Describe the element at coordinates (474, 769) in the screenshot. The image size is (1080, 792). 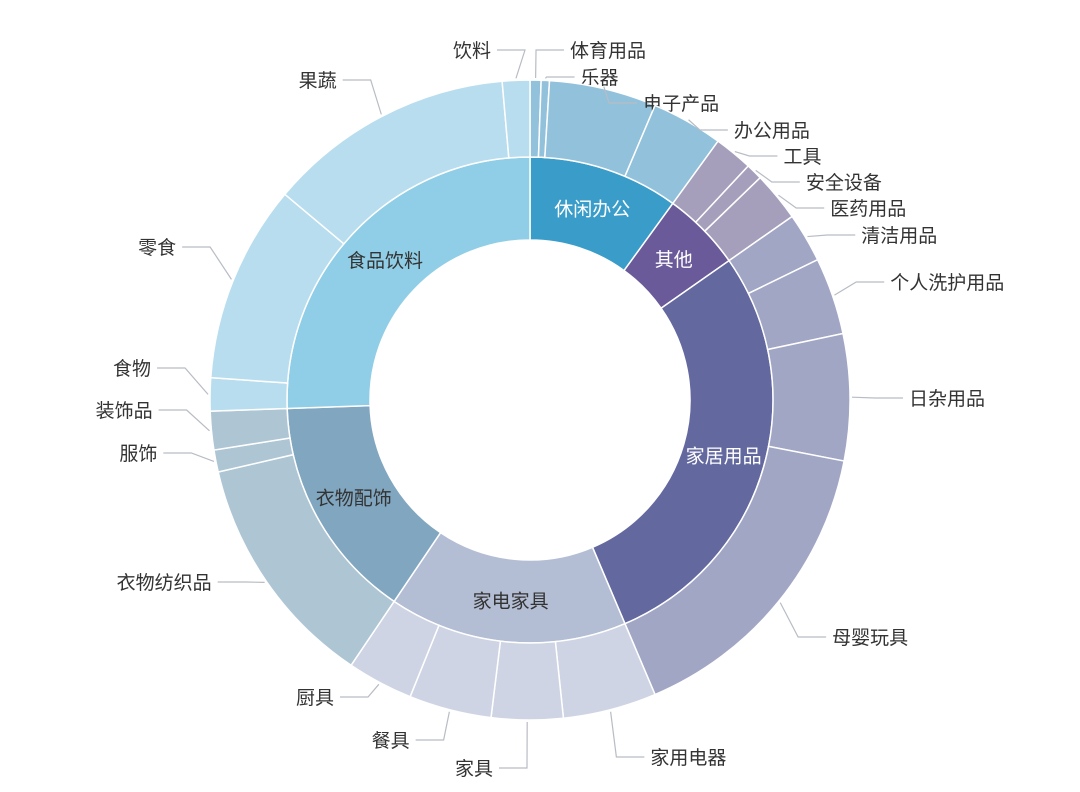
I see `outer-label: 家具` at that location.